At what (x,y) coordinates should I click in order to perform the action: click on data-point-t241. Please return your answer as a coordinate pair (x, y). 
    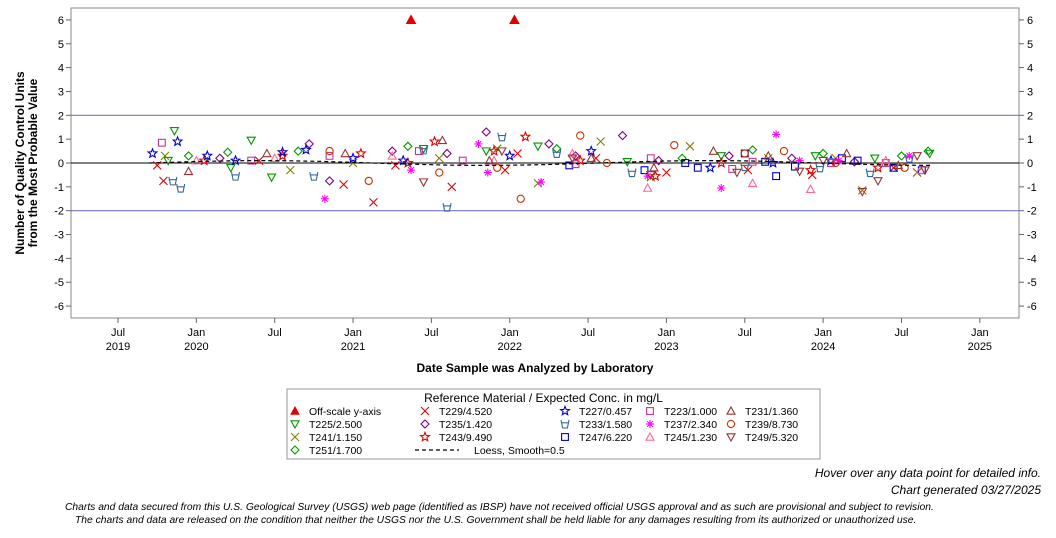
    Looking at the image, I should click on (439, 158).